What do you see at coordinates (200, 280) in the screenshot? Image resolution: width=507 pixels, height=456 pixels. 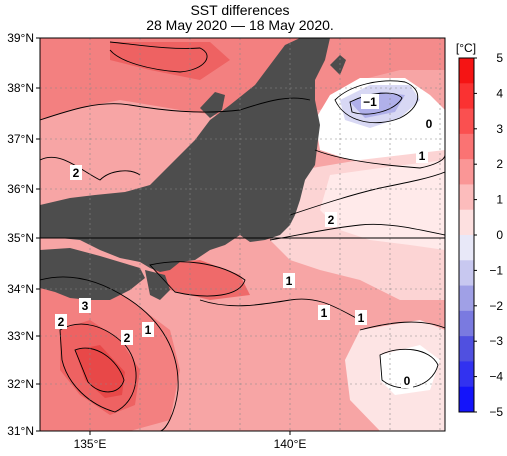 I see `hot-area-off-kii` at bounding box center [200, 280].